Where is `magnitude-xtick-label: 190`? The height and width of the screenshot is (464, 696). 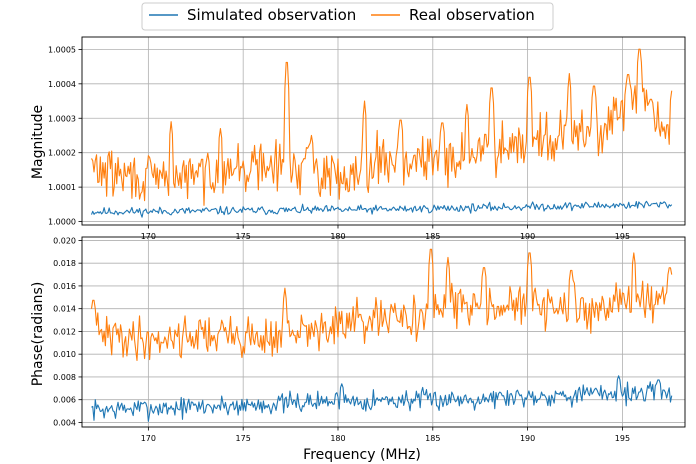 magnitude-xtick-label: 190 is located at coordinates (527, 236).